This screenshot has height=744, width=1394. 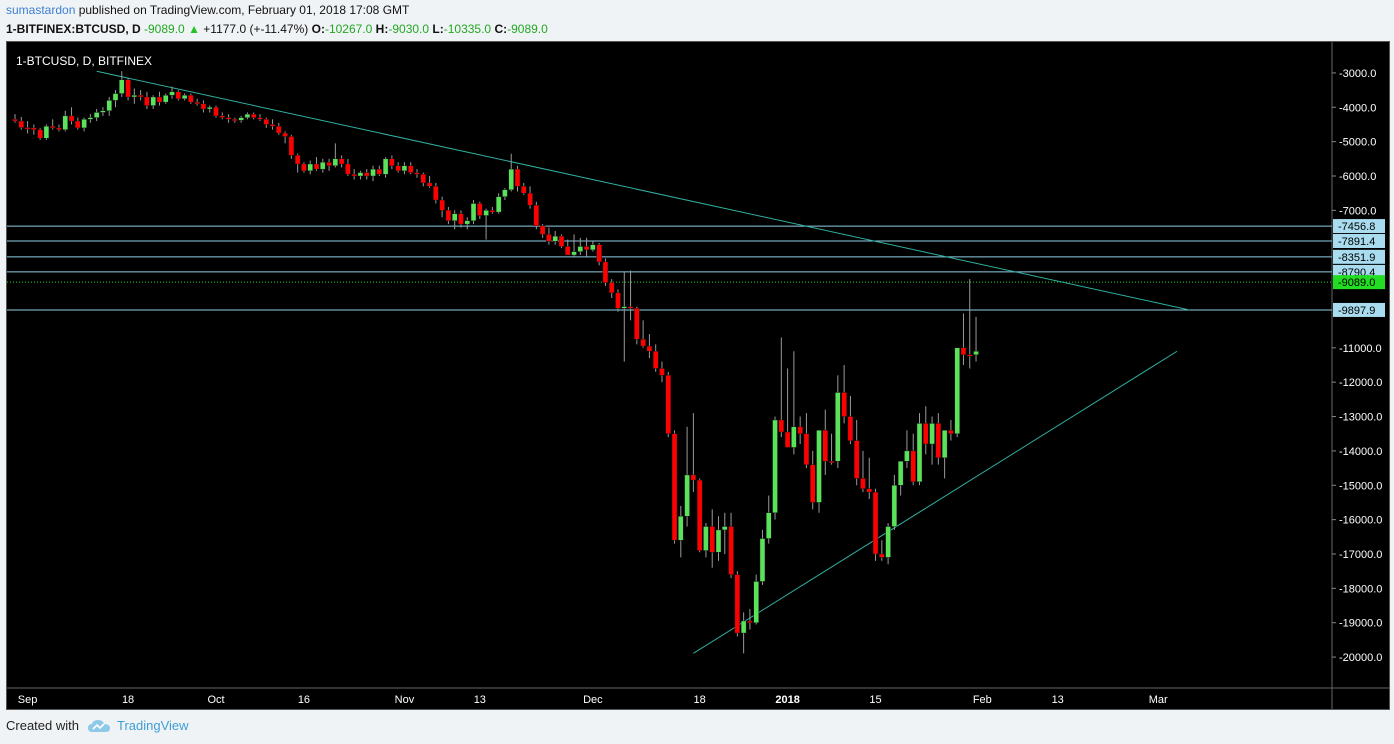 What do you see at coordinates (1356, 242) in the screenshot?
I see `level-label: -7891.4` at bounding box center [1356, 242].